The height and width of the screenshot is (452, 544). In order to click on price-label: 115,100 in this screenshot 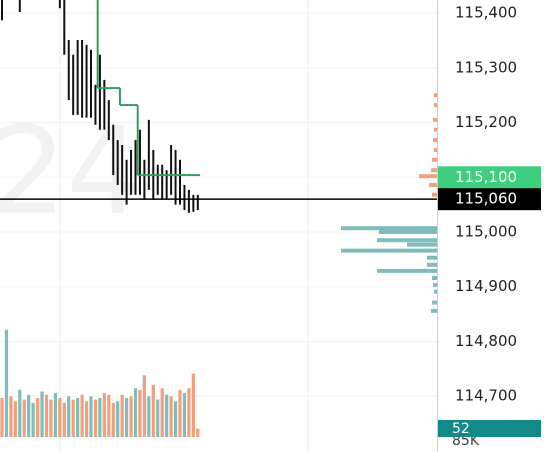, I will do `click(486, 177)`.